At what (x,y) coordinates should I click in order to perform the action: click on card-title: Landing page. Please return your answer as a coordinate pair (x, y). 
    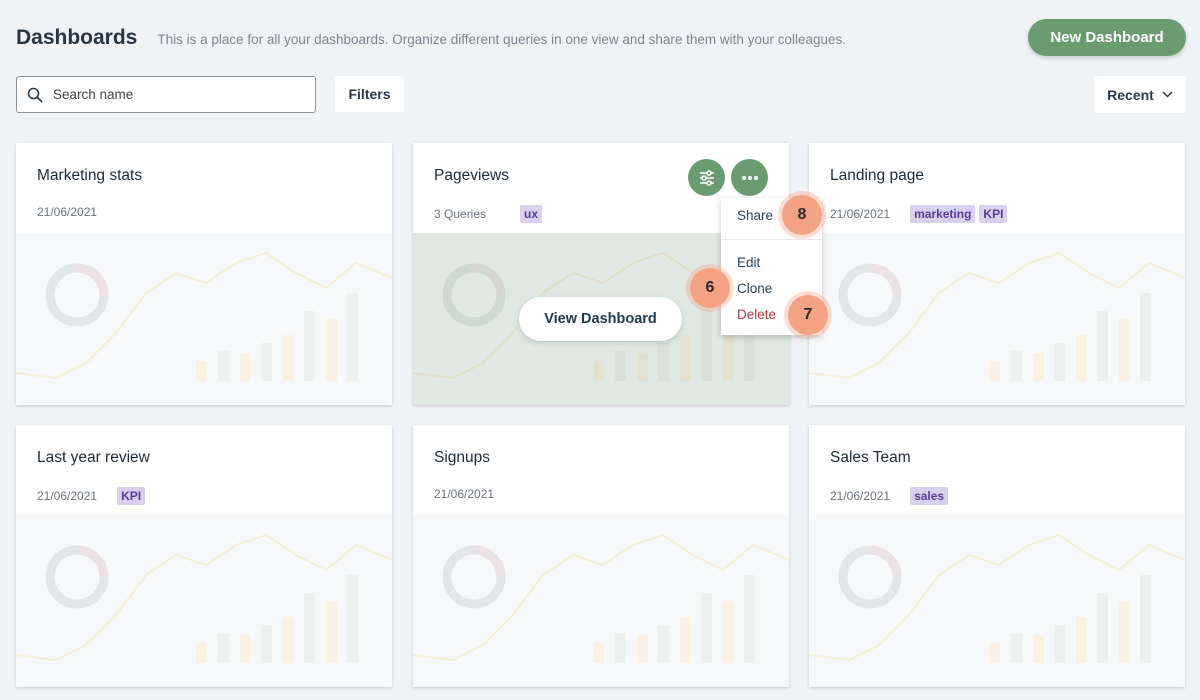
    Looking at the image, I should click on (877, 175).